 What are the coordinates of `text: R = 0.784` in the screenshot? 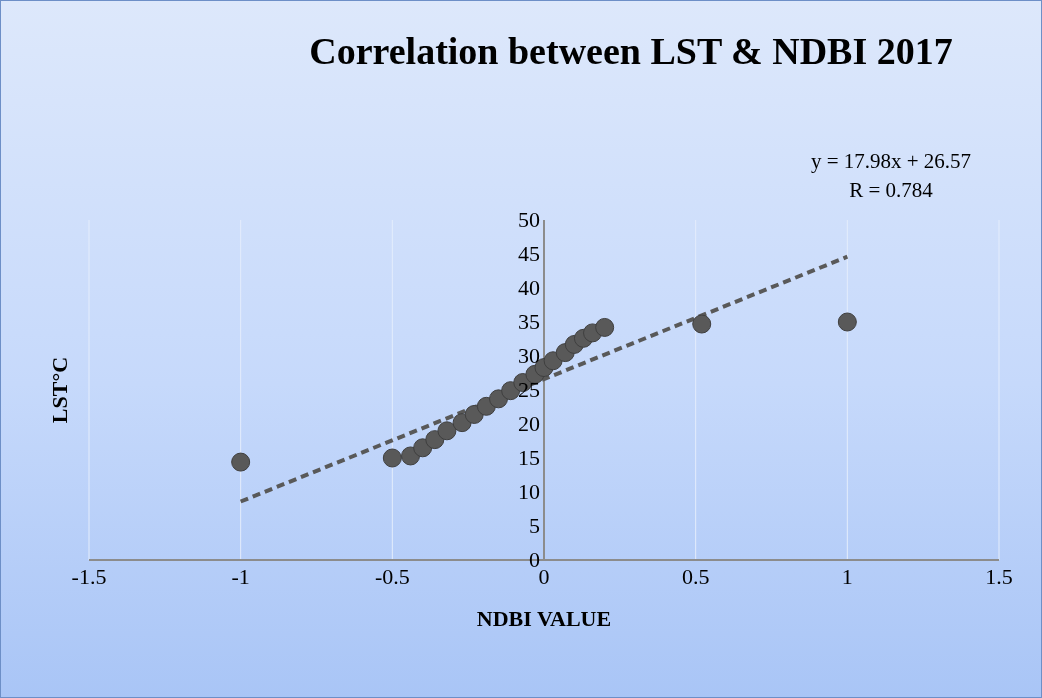 It's located at (891, 190).